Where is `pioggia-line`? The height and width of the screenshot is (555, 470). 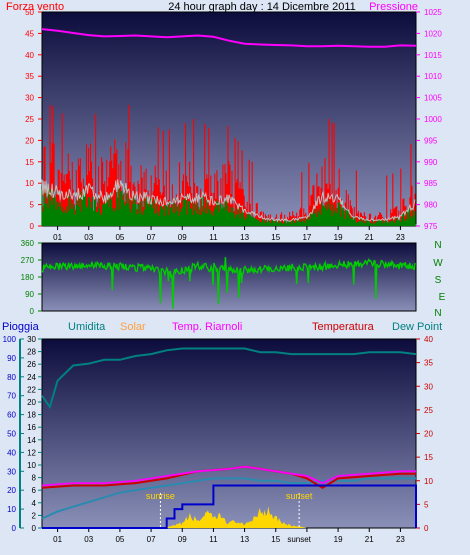
pioggia-line is located at coordinates (229, 506).